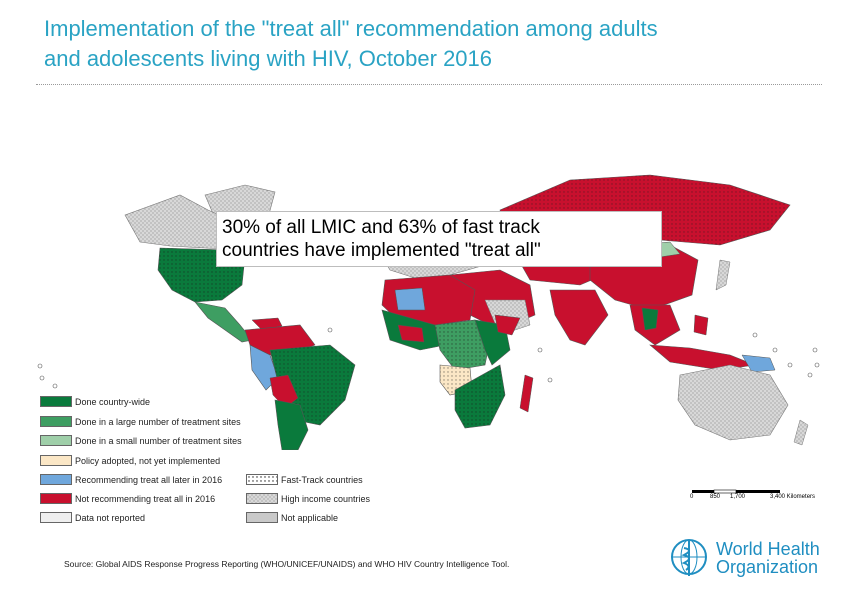 The height and width of the screenshot is (595, 842). I want to click on title-divider, so click(429, 84).